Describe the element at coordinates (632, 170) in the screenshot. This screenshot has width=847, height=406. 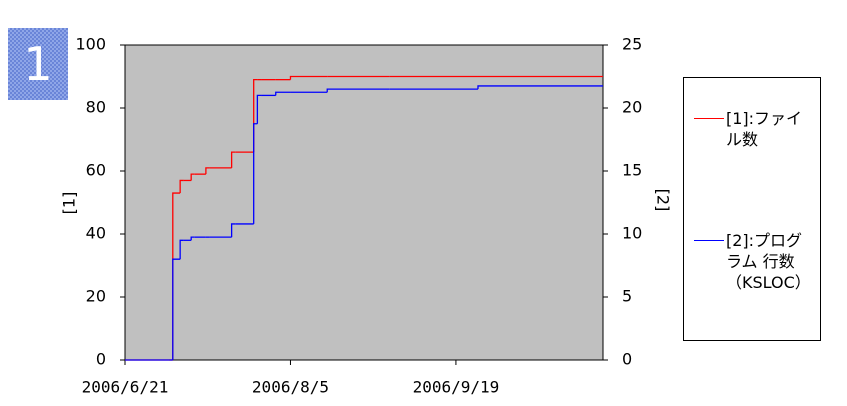
I see `y2-tick-label: 15` at that location.